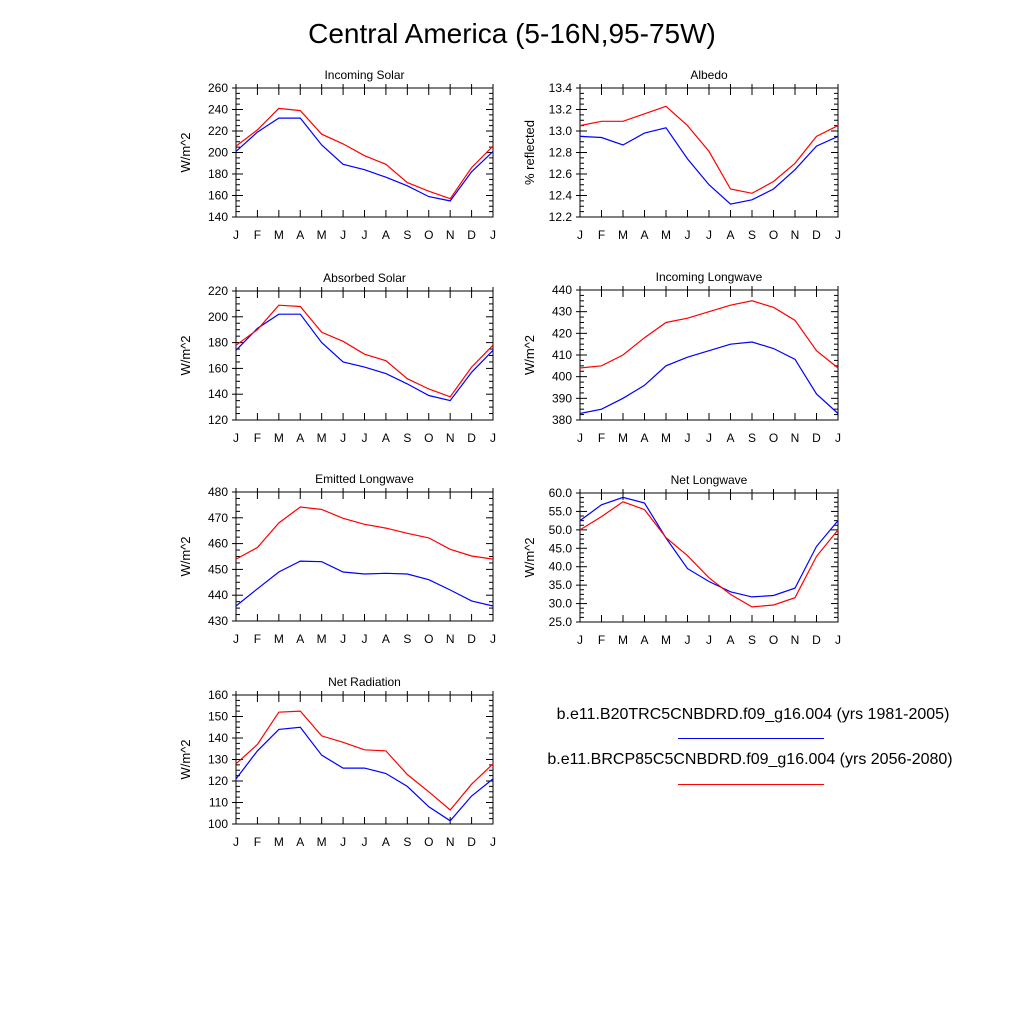  I want to click on y-tick-label: 45.0, so click(561, 548).